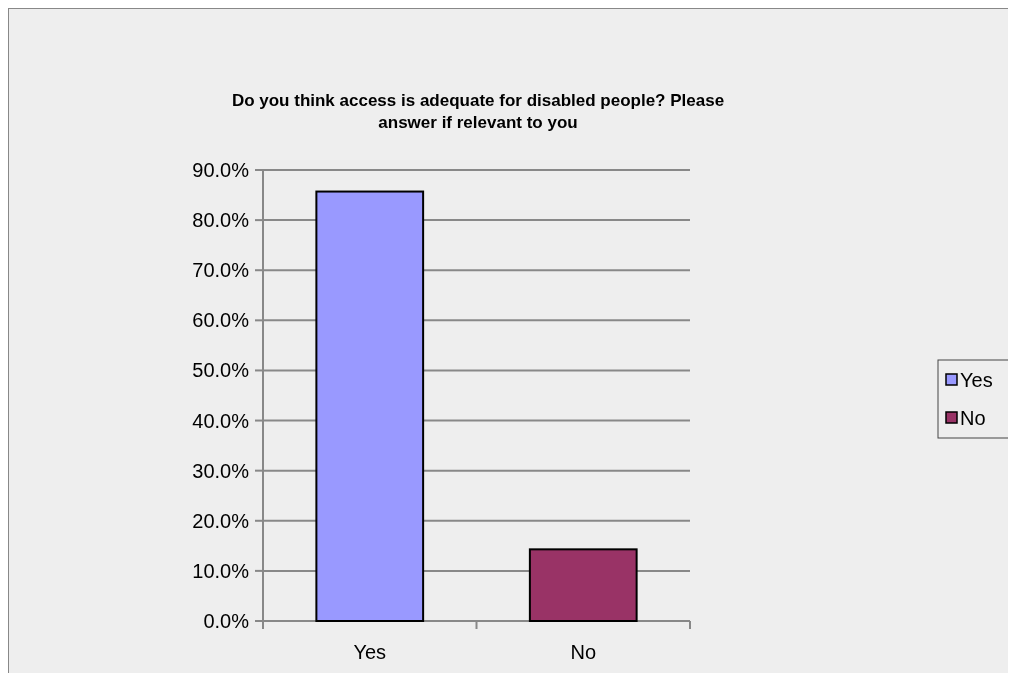  I want to click on legend-label: No, so click(973, 418).